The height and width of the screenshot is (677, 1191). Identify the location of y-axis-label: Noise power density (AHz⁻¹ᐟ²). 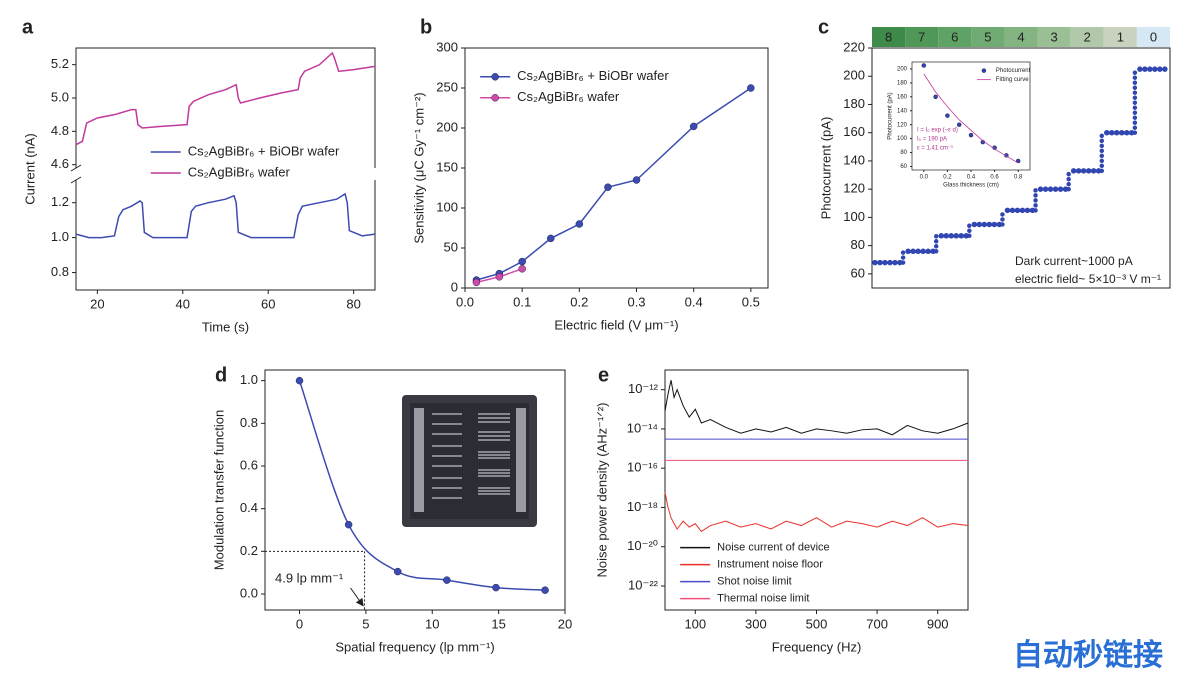
(601, 490).